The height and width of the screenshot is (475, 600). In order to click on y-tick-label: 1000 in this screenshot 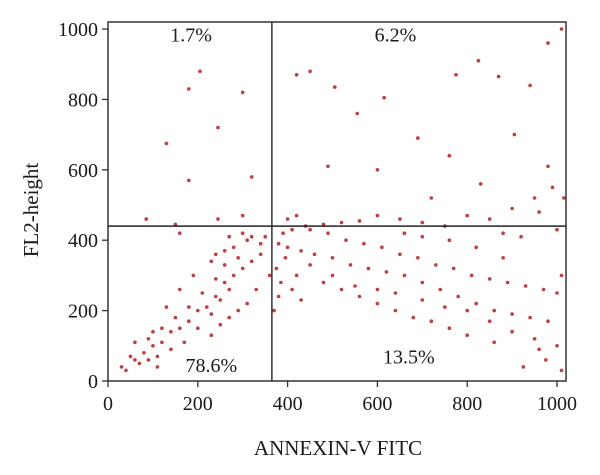, I will do `click(78, 30)`.